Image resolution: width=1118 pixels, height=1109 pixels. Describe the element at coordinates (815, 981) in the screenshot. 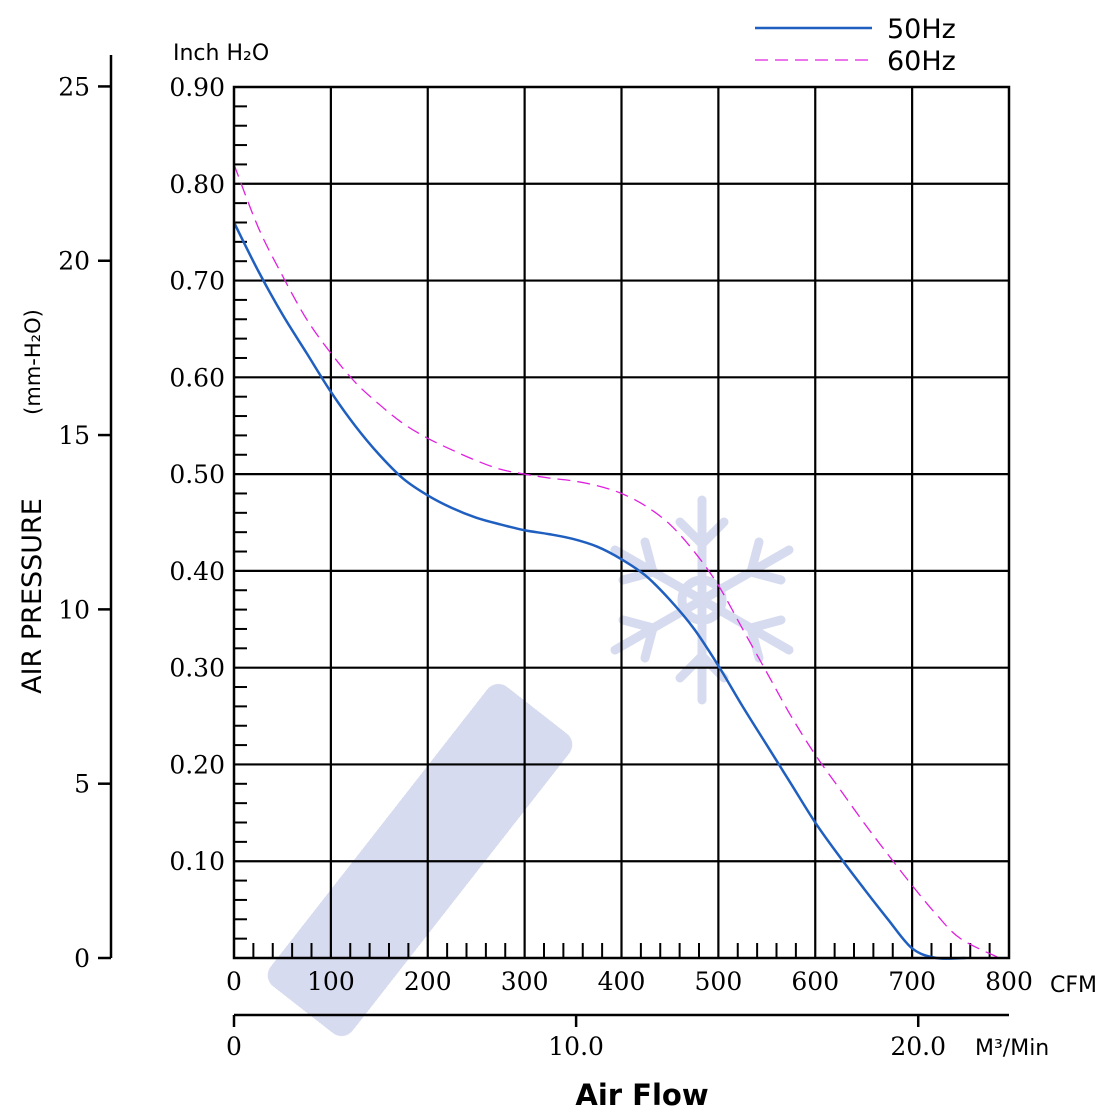

I see `x-tick-label-cfm: 600` at that location.